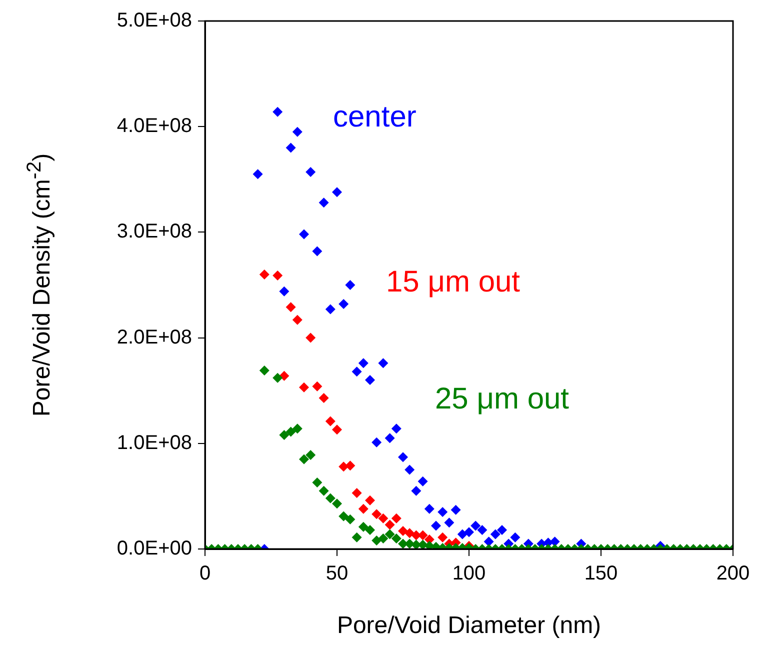 This screenshot has height=659, width=764. Describe the element at coordinates (733, 573) in the screenshot. I see `x-tick-label: 200` at that location.